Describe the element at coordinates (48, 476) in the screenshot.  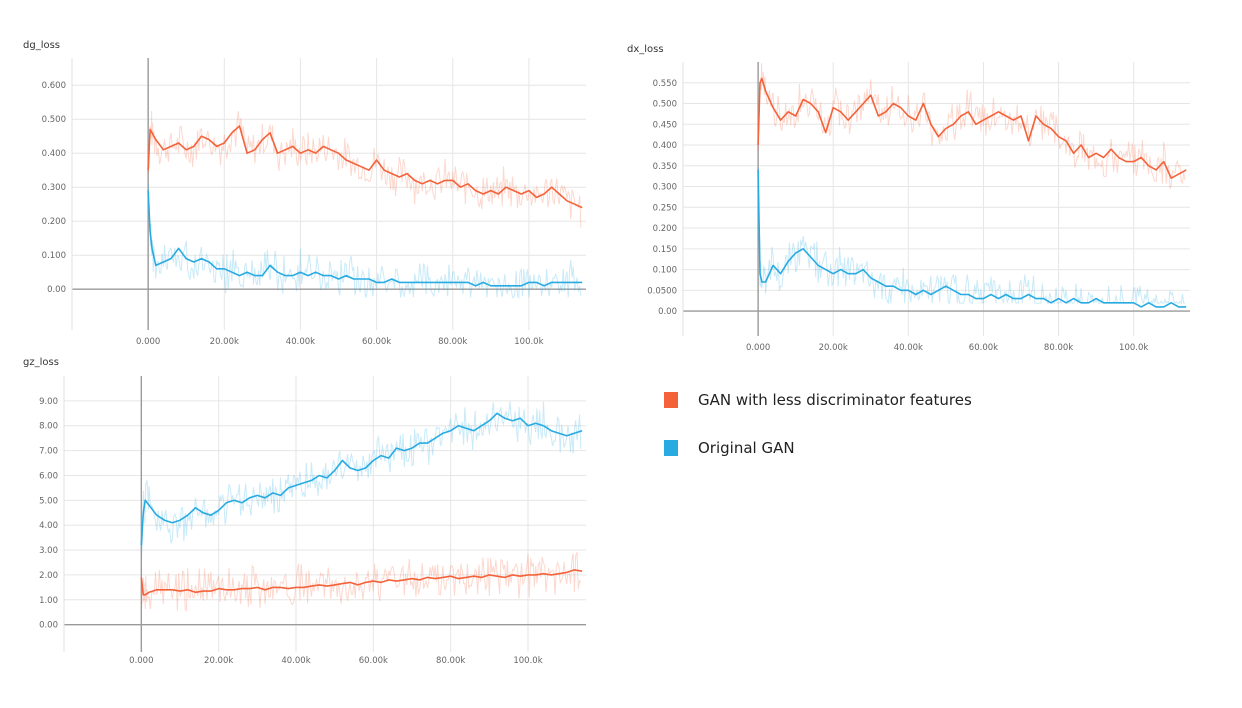
I see `y-tick-label: 6.00` at that location.